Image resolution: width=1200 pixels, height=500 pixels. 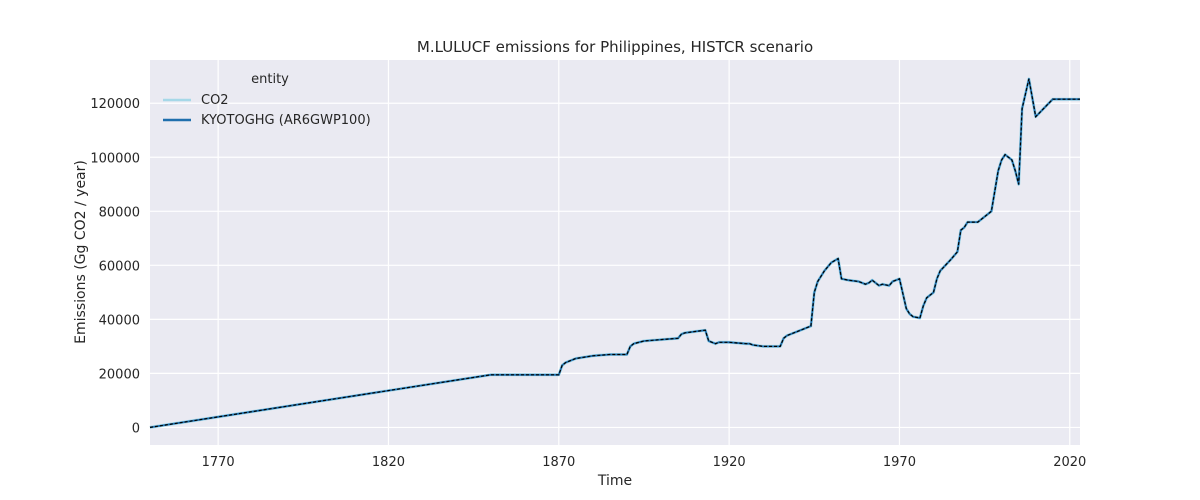 I want to click on y-tick-label: 0, so click(x=136, y=428).